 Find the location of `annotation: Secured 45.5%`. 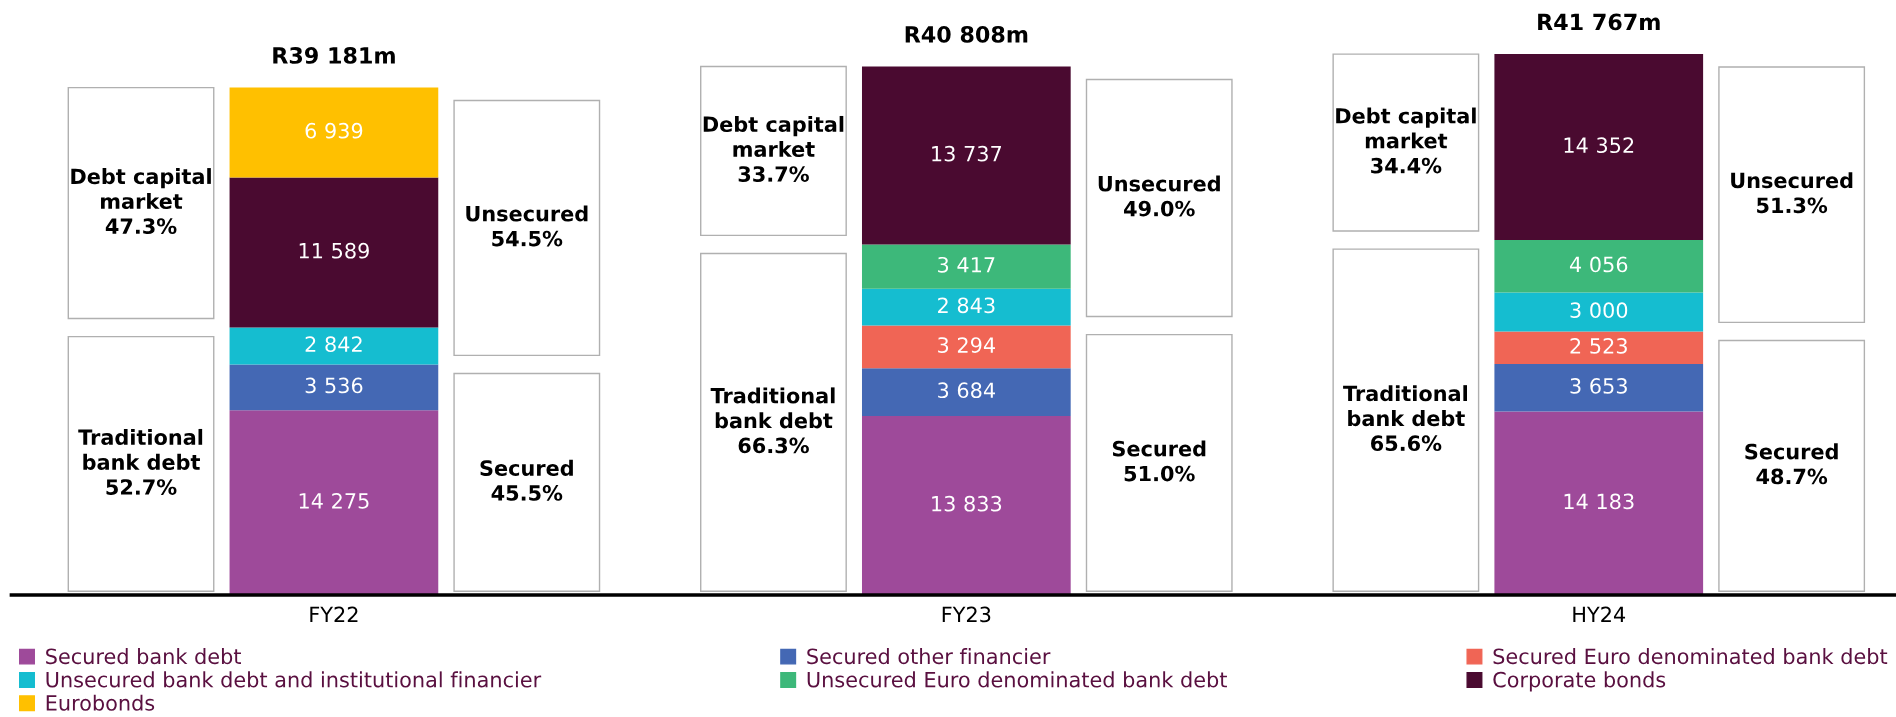

annotation: Secured 45.5% is located at coordinates (526, 480).